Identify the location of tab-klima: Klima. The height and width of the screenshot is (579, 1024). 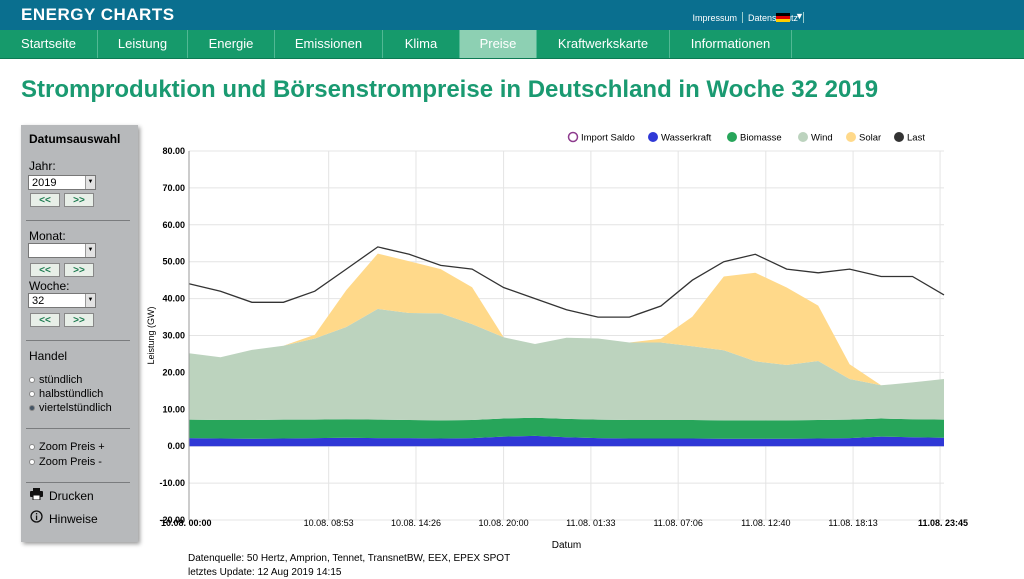
(421, 44).